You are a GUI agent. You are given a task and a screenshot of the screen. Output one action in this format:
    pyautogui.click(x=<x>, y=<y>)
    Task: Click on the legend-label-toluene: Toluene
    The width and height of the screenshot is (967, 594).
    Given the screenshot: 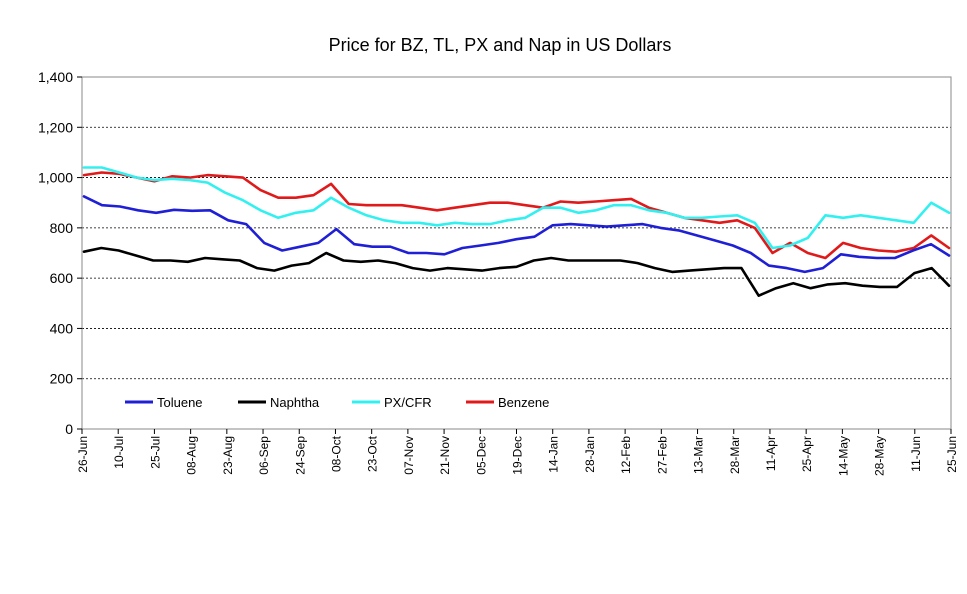 What is the action you would take?
    pyautogui.click(x=180, y=402)
    